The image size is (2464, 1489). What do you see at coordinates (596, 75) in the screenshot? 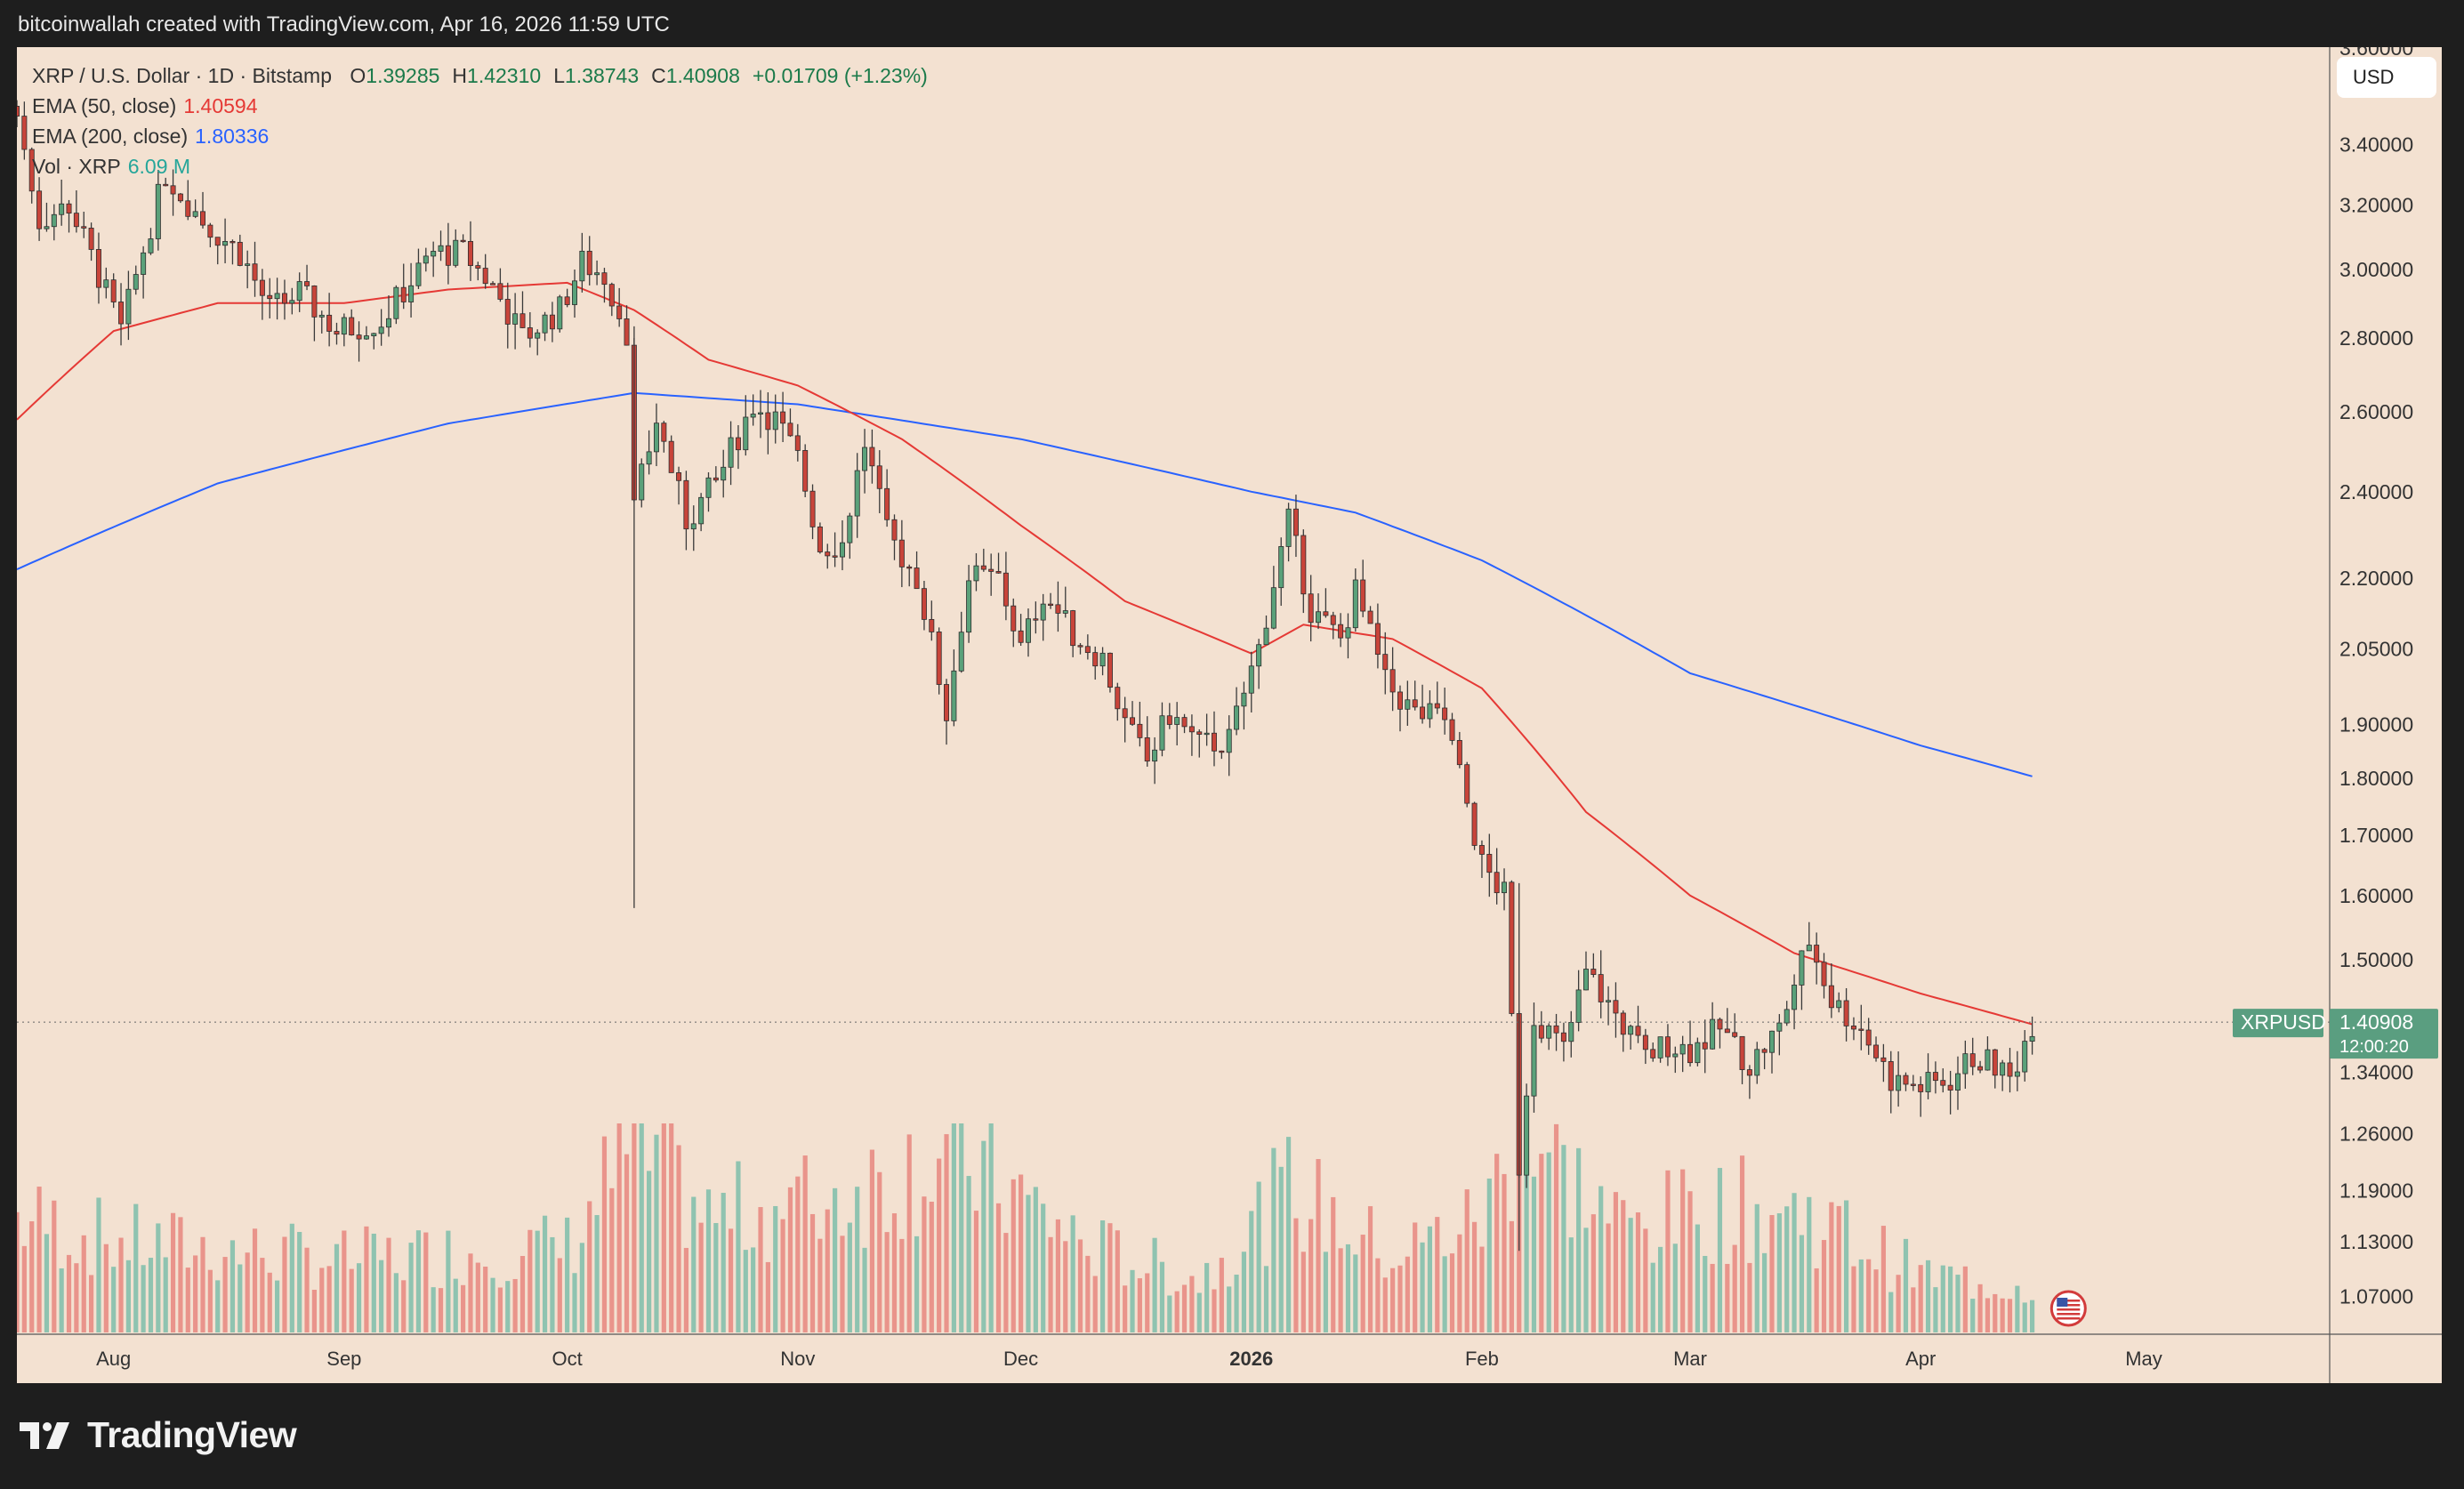
I see `ohlc-item: L1.38743` at bounding box center [596, 75].